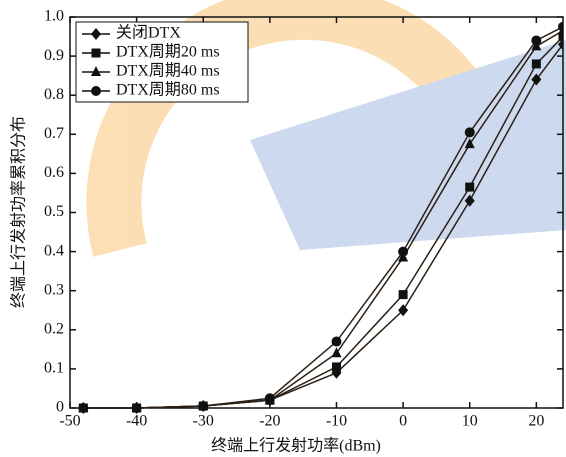 The image size is (566, 457). I want to click on x-tick-label: -50, so click(69, 421).